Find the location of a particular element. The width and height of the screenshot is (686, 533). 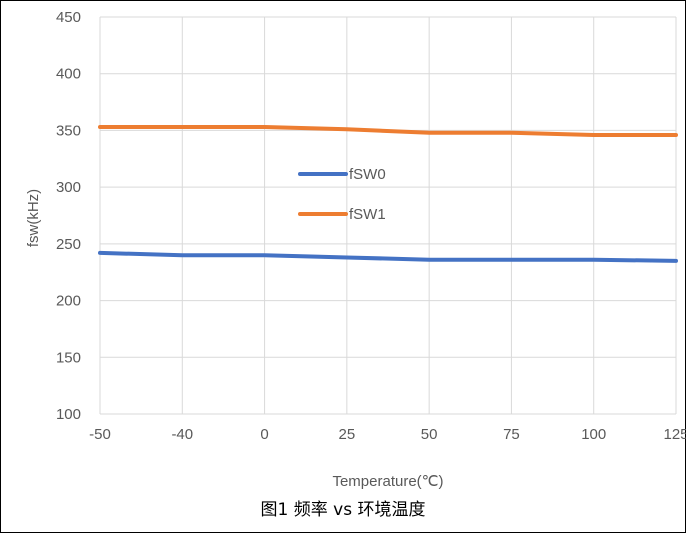

figure-caption: 图1 频率 vs 环境温度 is located at coordinates (343, 510).